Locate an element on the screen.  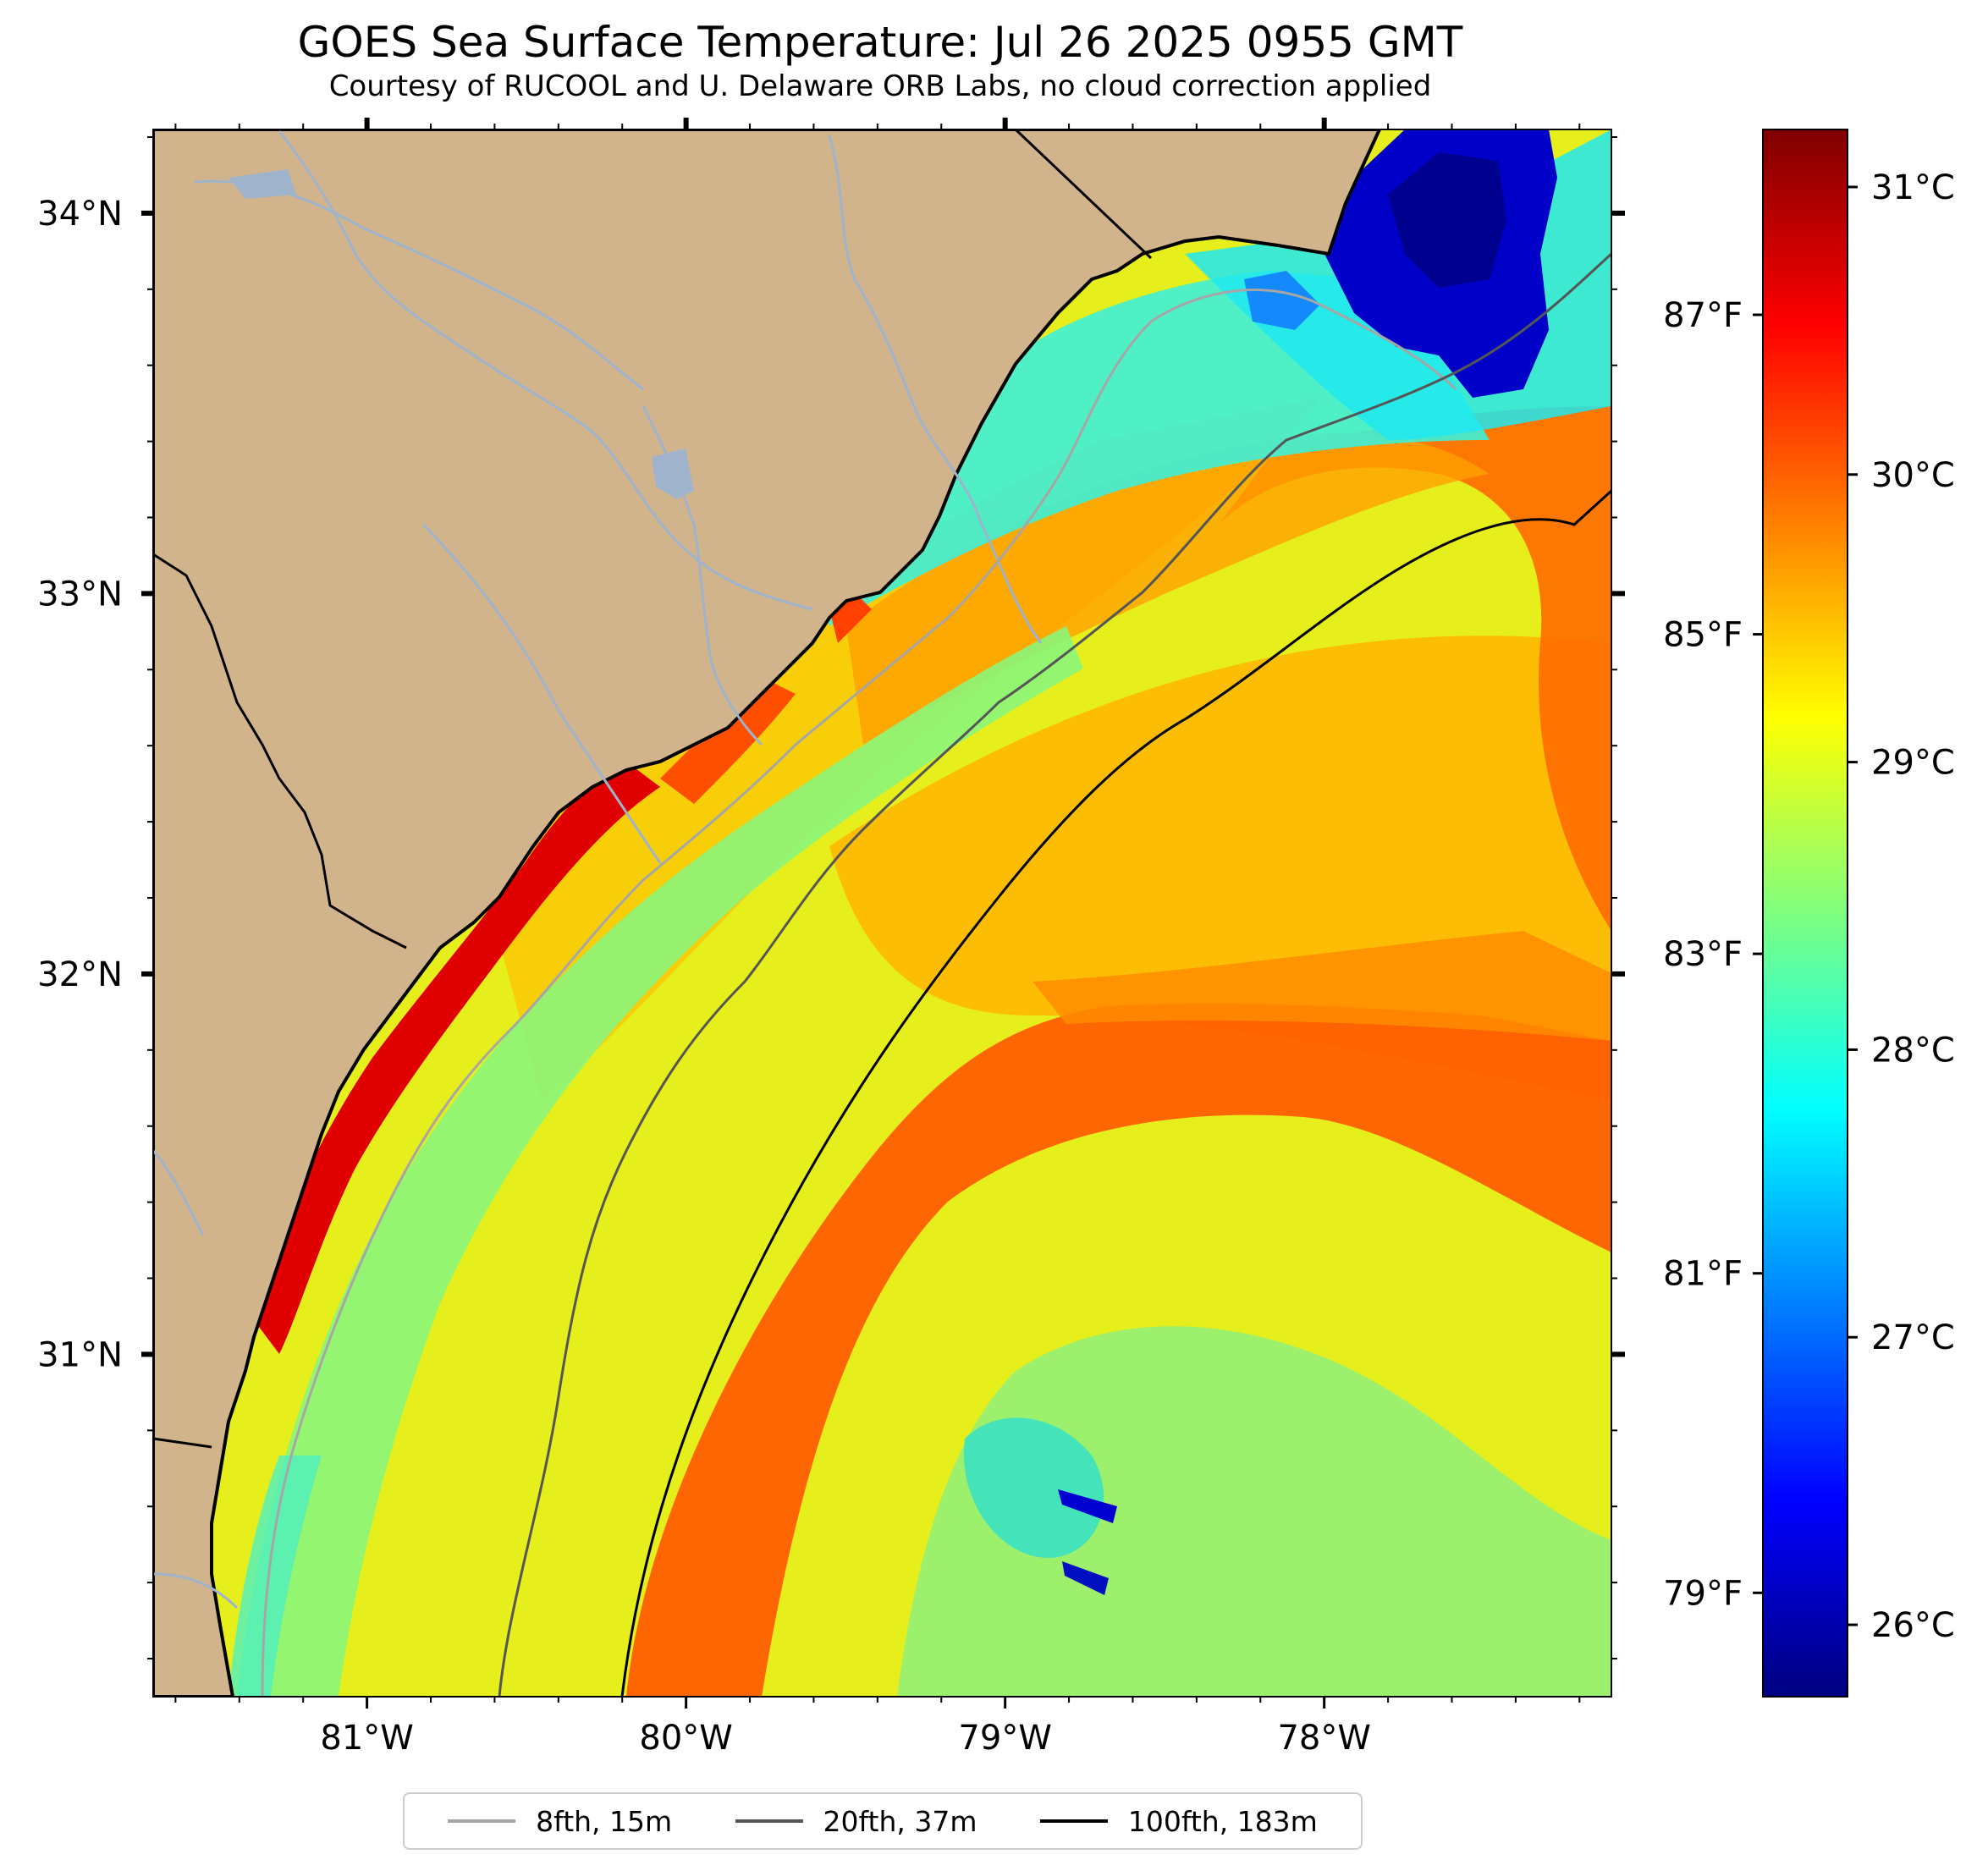
legend-label-8fth: 8fth, 15m is located at coordinates (604, 1821).